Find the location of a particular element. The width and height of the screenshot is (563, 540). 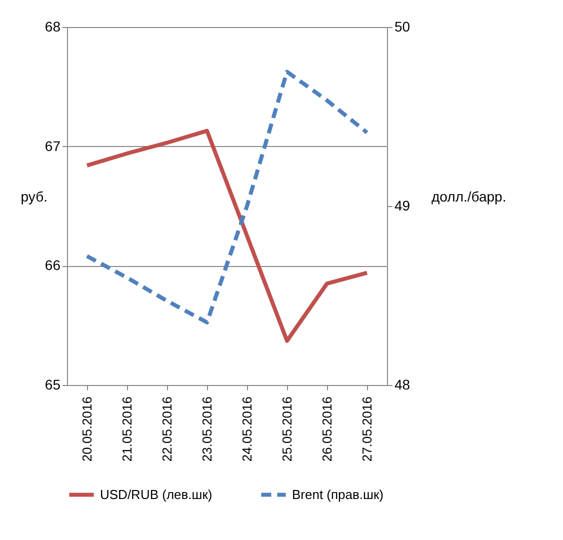

x-tick-label: 25.05.2016 is located at coordinates (287, 429).